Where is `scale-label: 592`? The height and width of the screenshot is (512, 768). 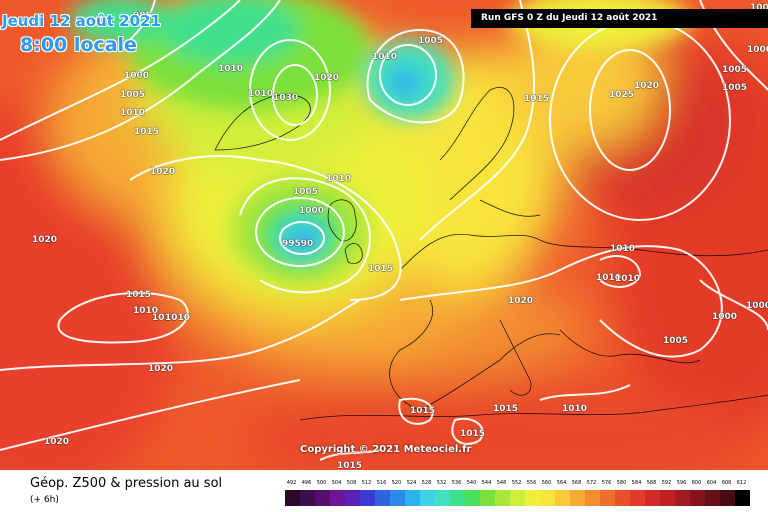
scale-label: 592 is located at coordinates (666, 483).